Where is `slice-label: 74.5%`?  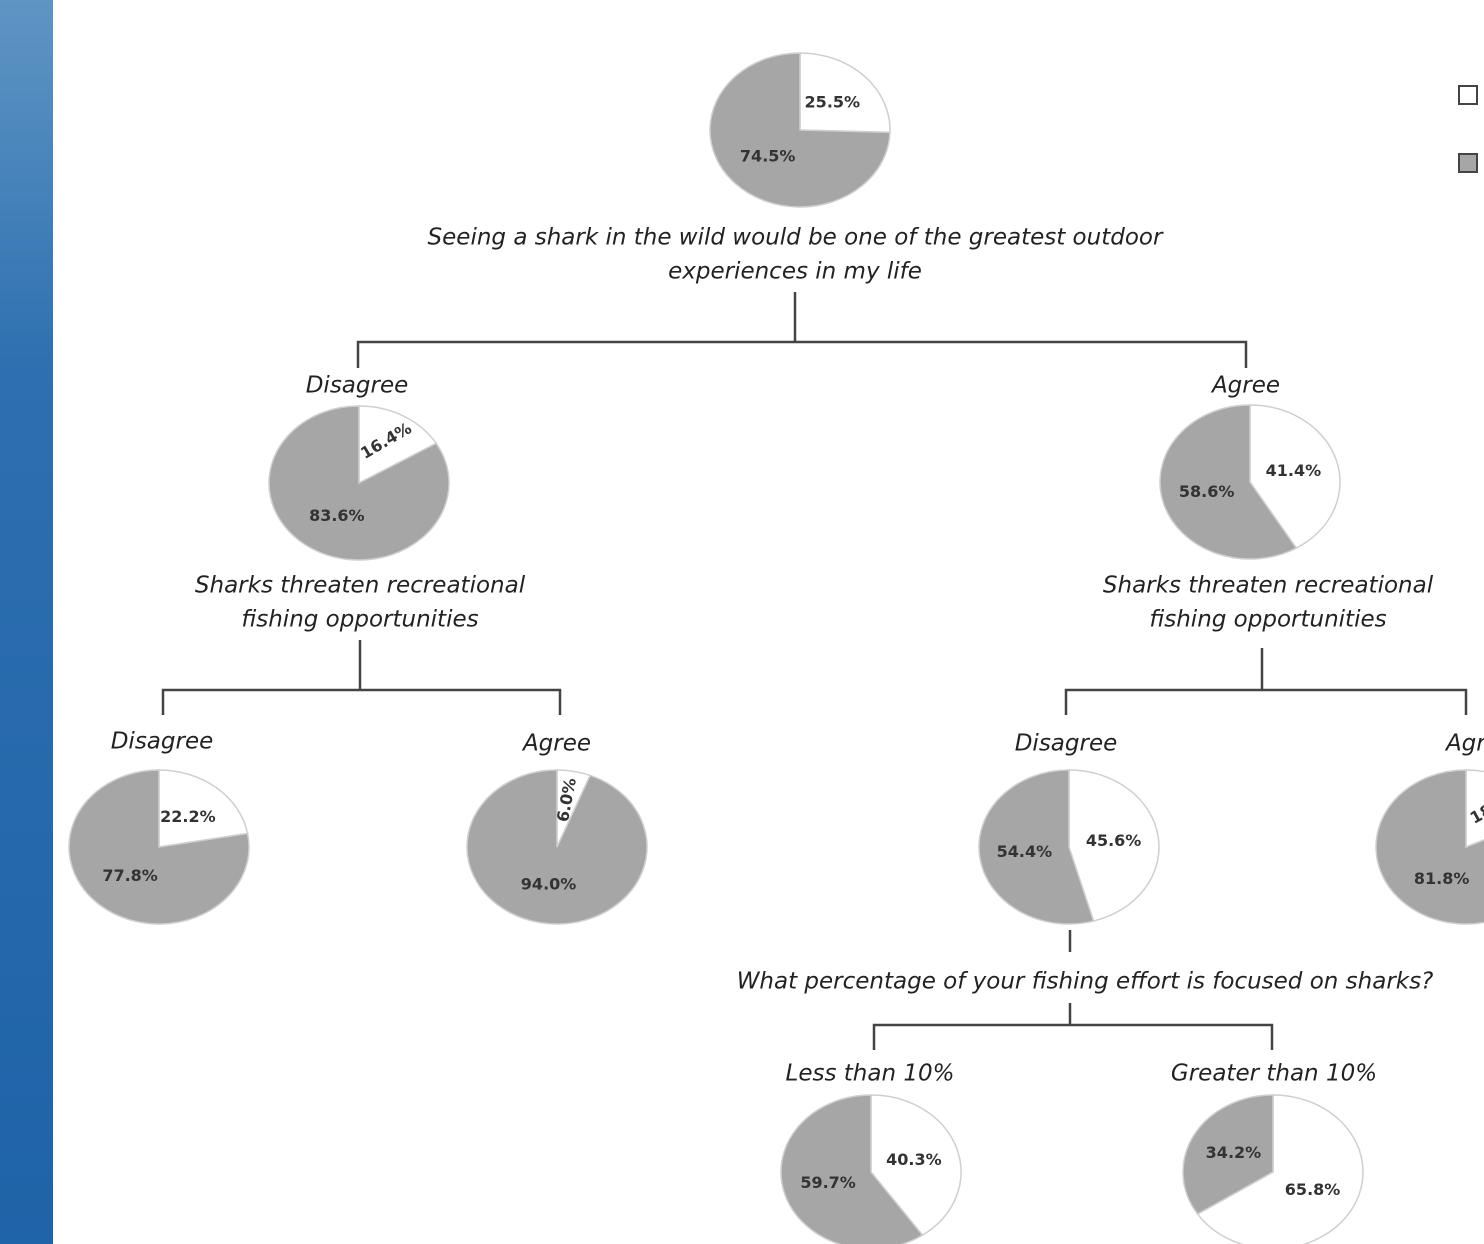 slice-label: 74.5% is located at coordinates (768, 155).